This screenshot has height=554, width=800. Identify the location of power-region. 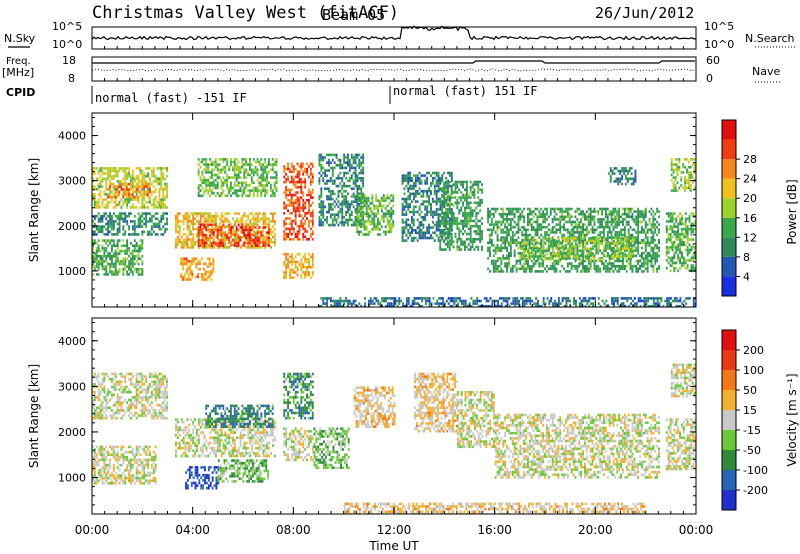
(130, 190).